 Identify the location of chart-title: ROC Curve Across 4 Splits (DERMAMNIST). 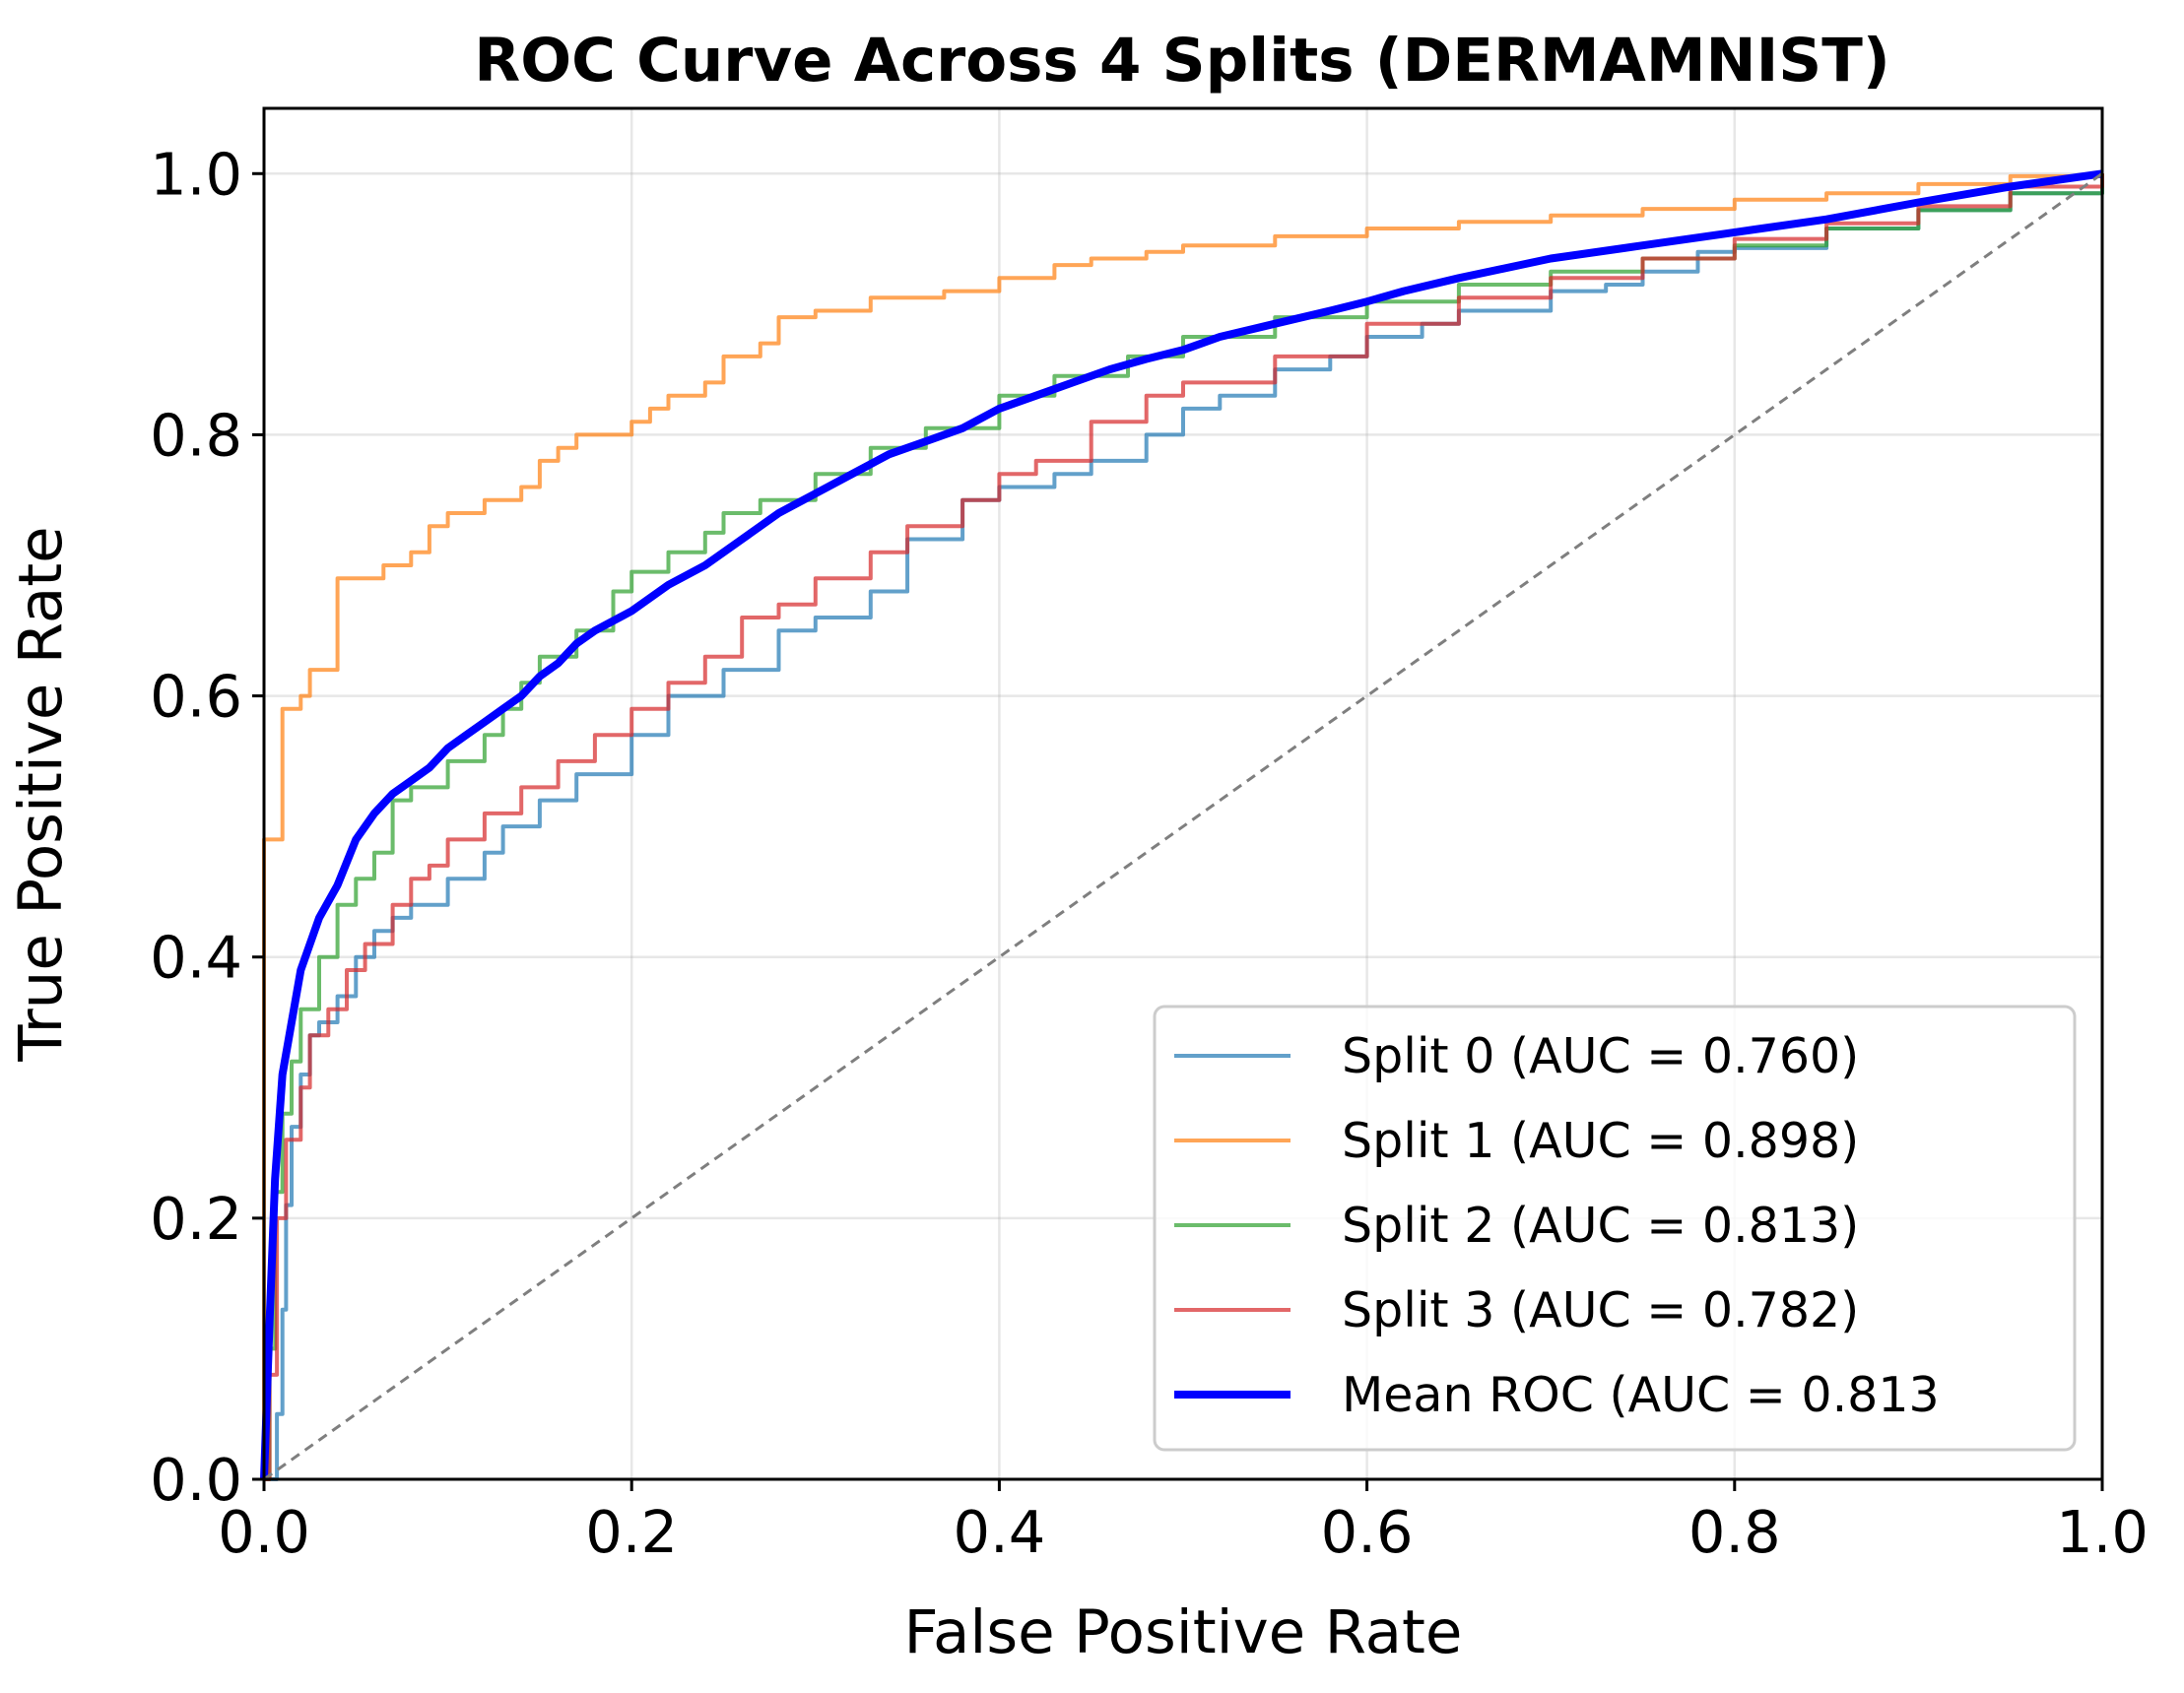
(1181, 61).